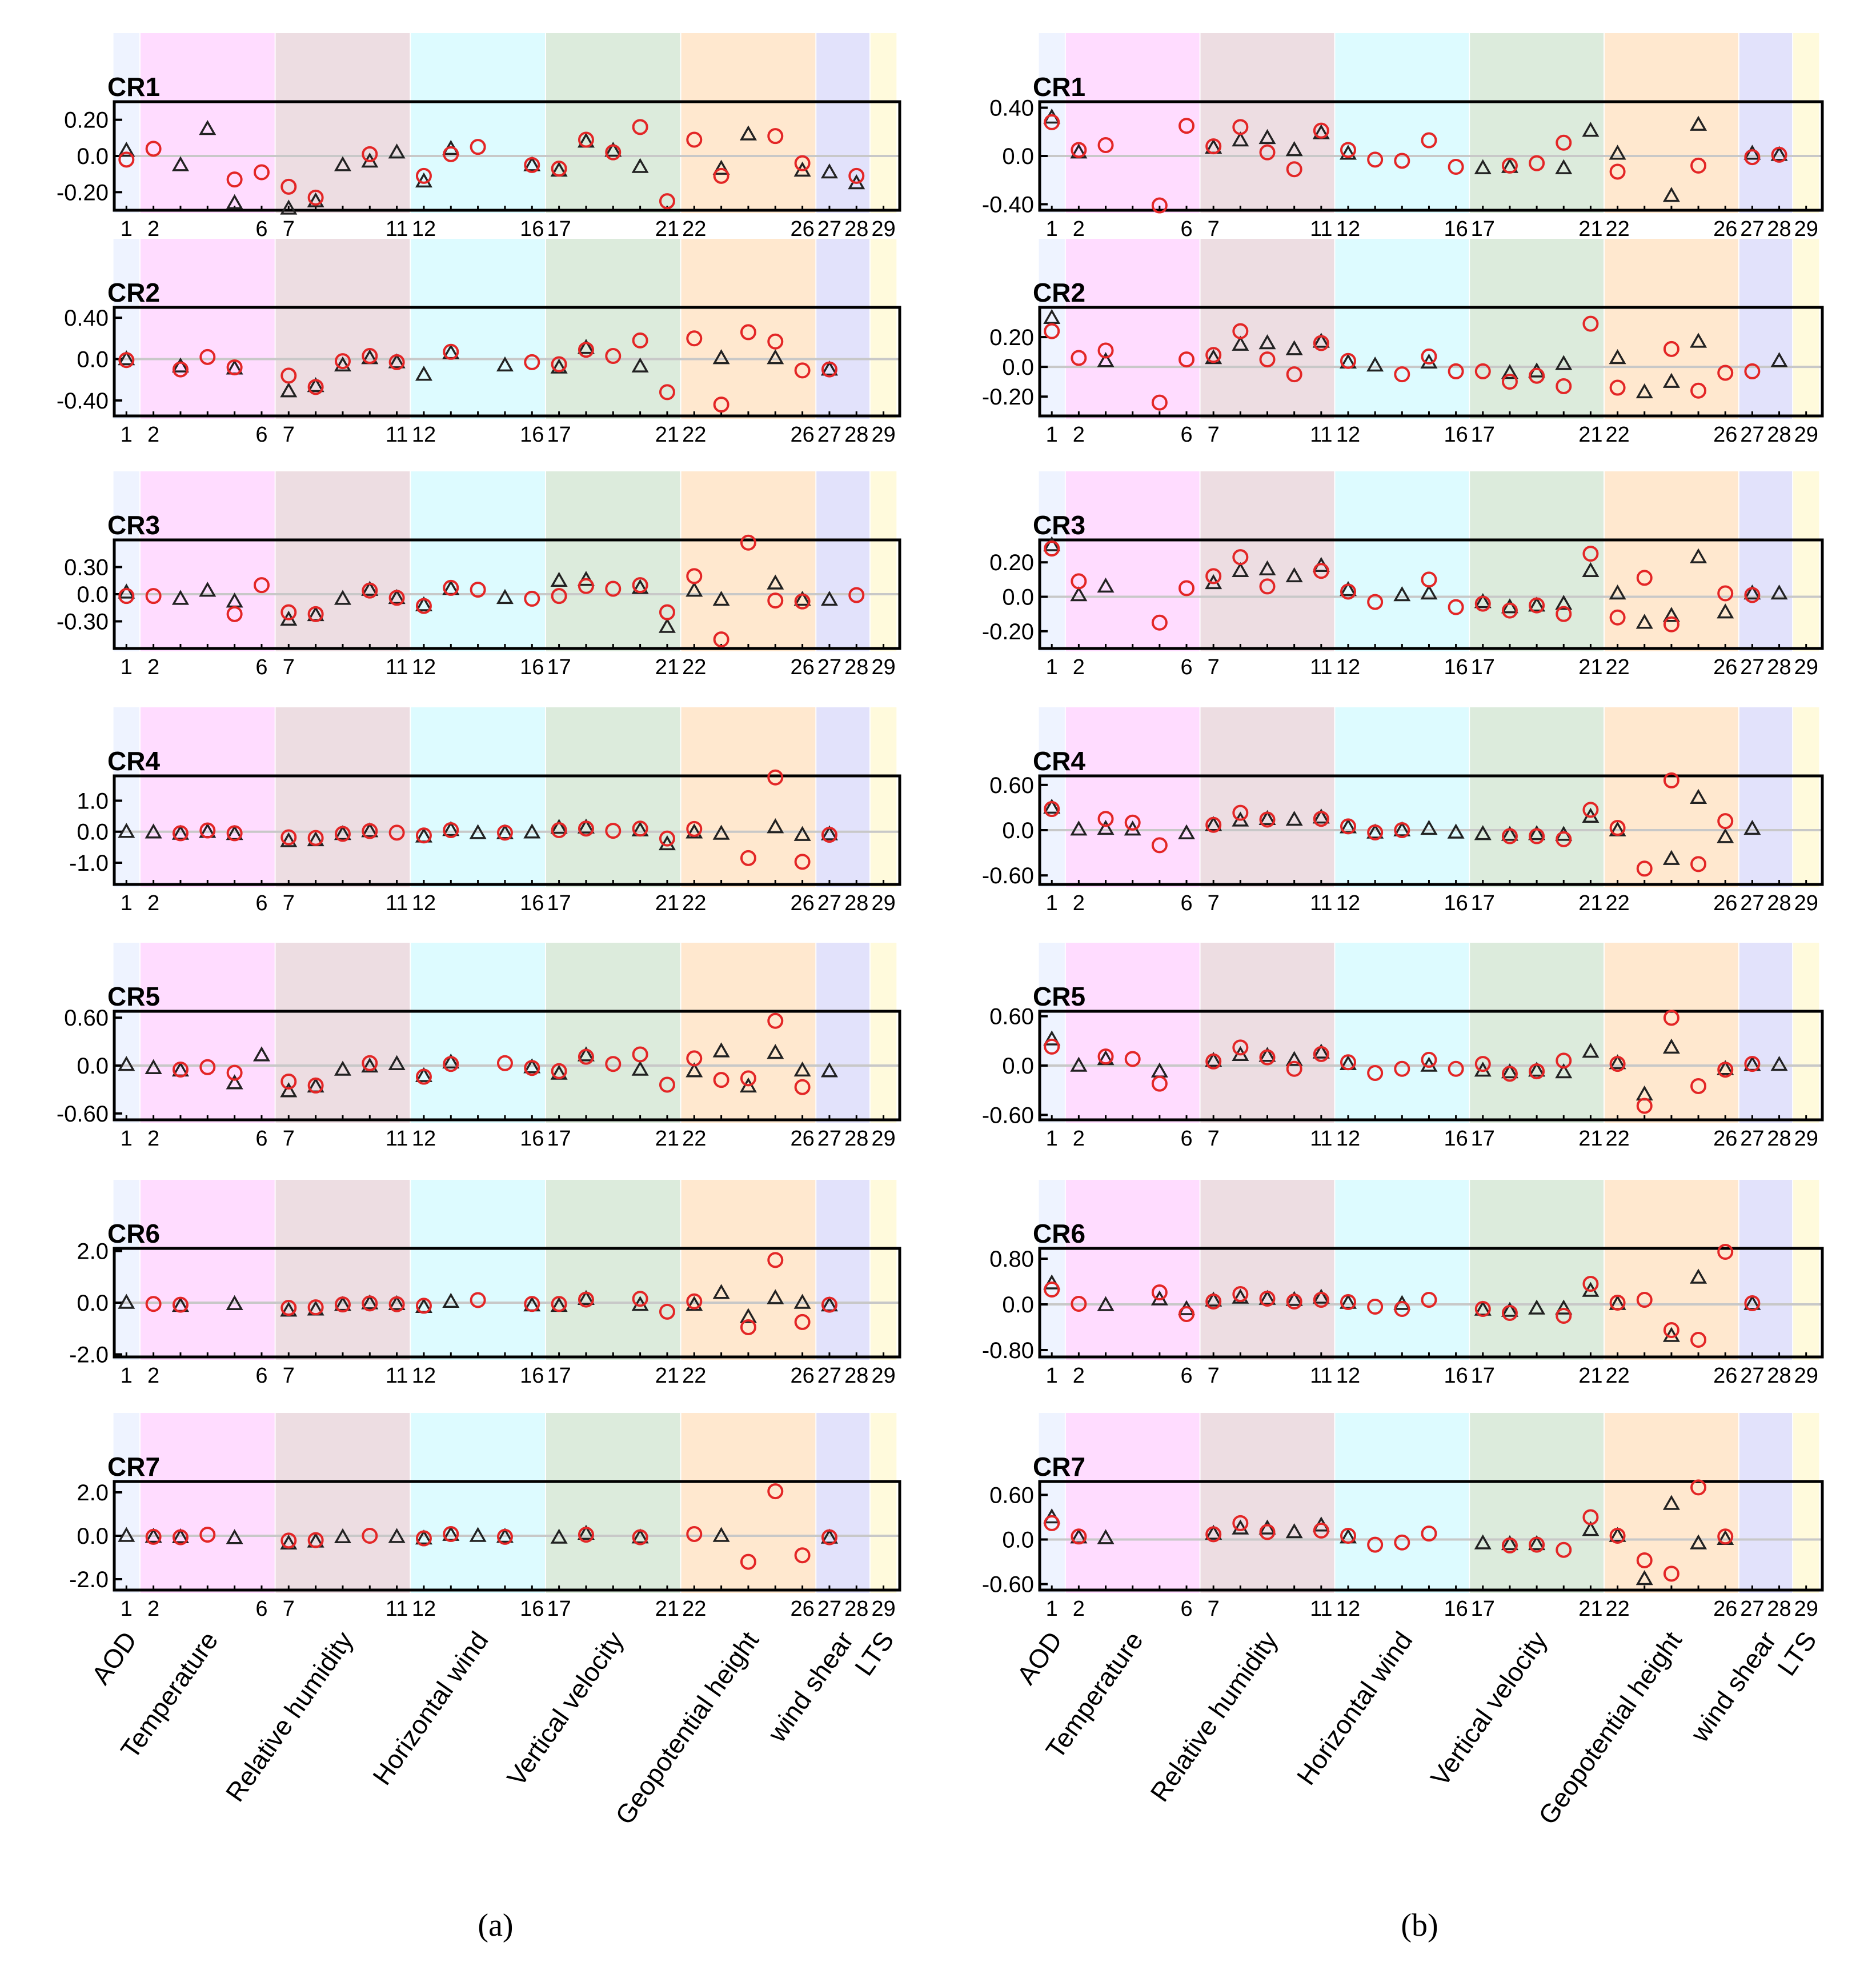  Describe the element at coordinates (478, 1503) in the screenshot. I see `band-horizontal-wind` at that location.